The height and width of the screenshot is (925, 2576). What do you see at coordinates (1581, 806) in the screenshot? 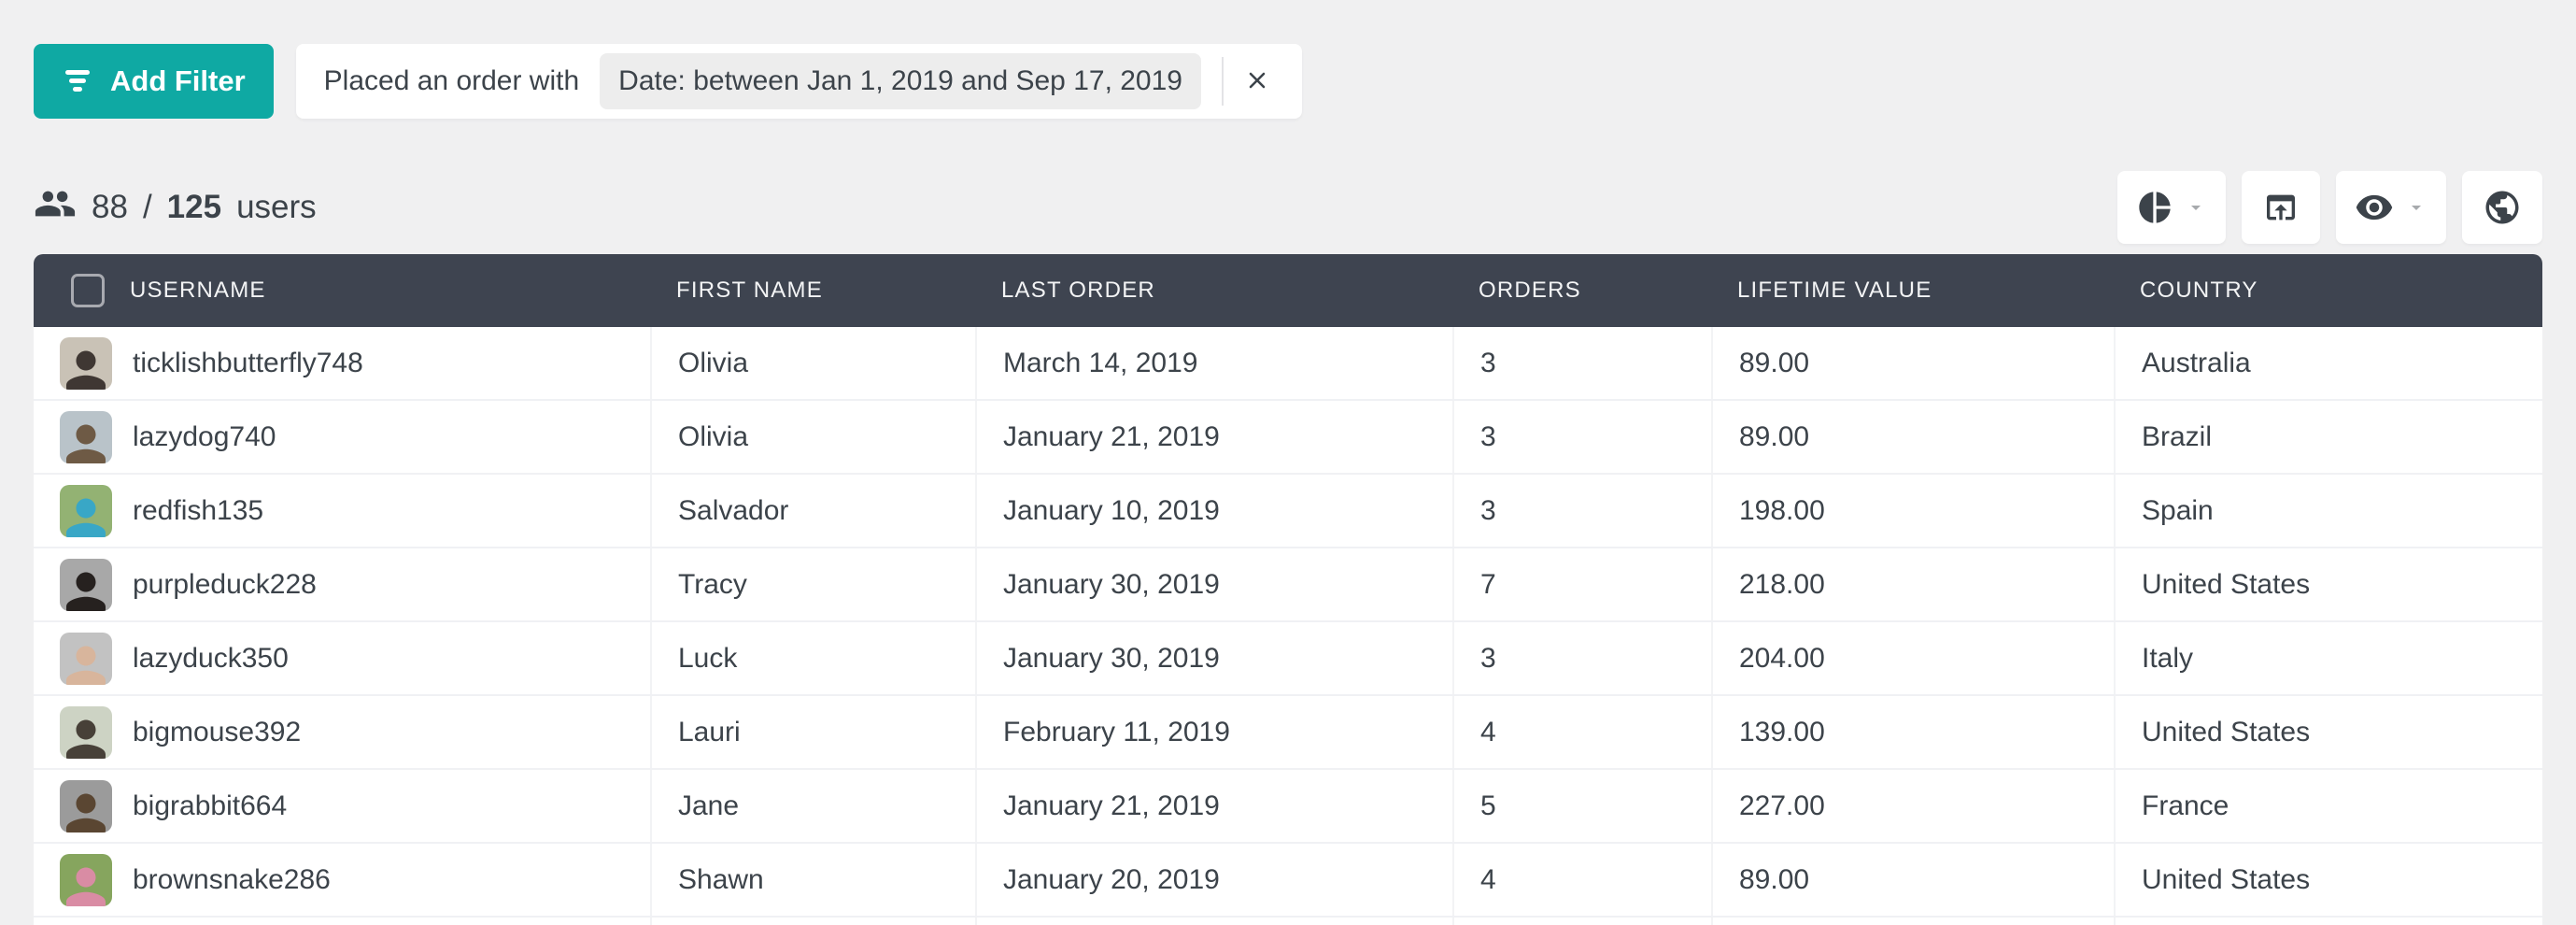
I see `orders-cell: 5` at bounding box center [1581, 806].